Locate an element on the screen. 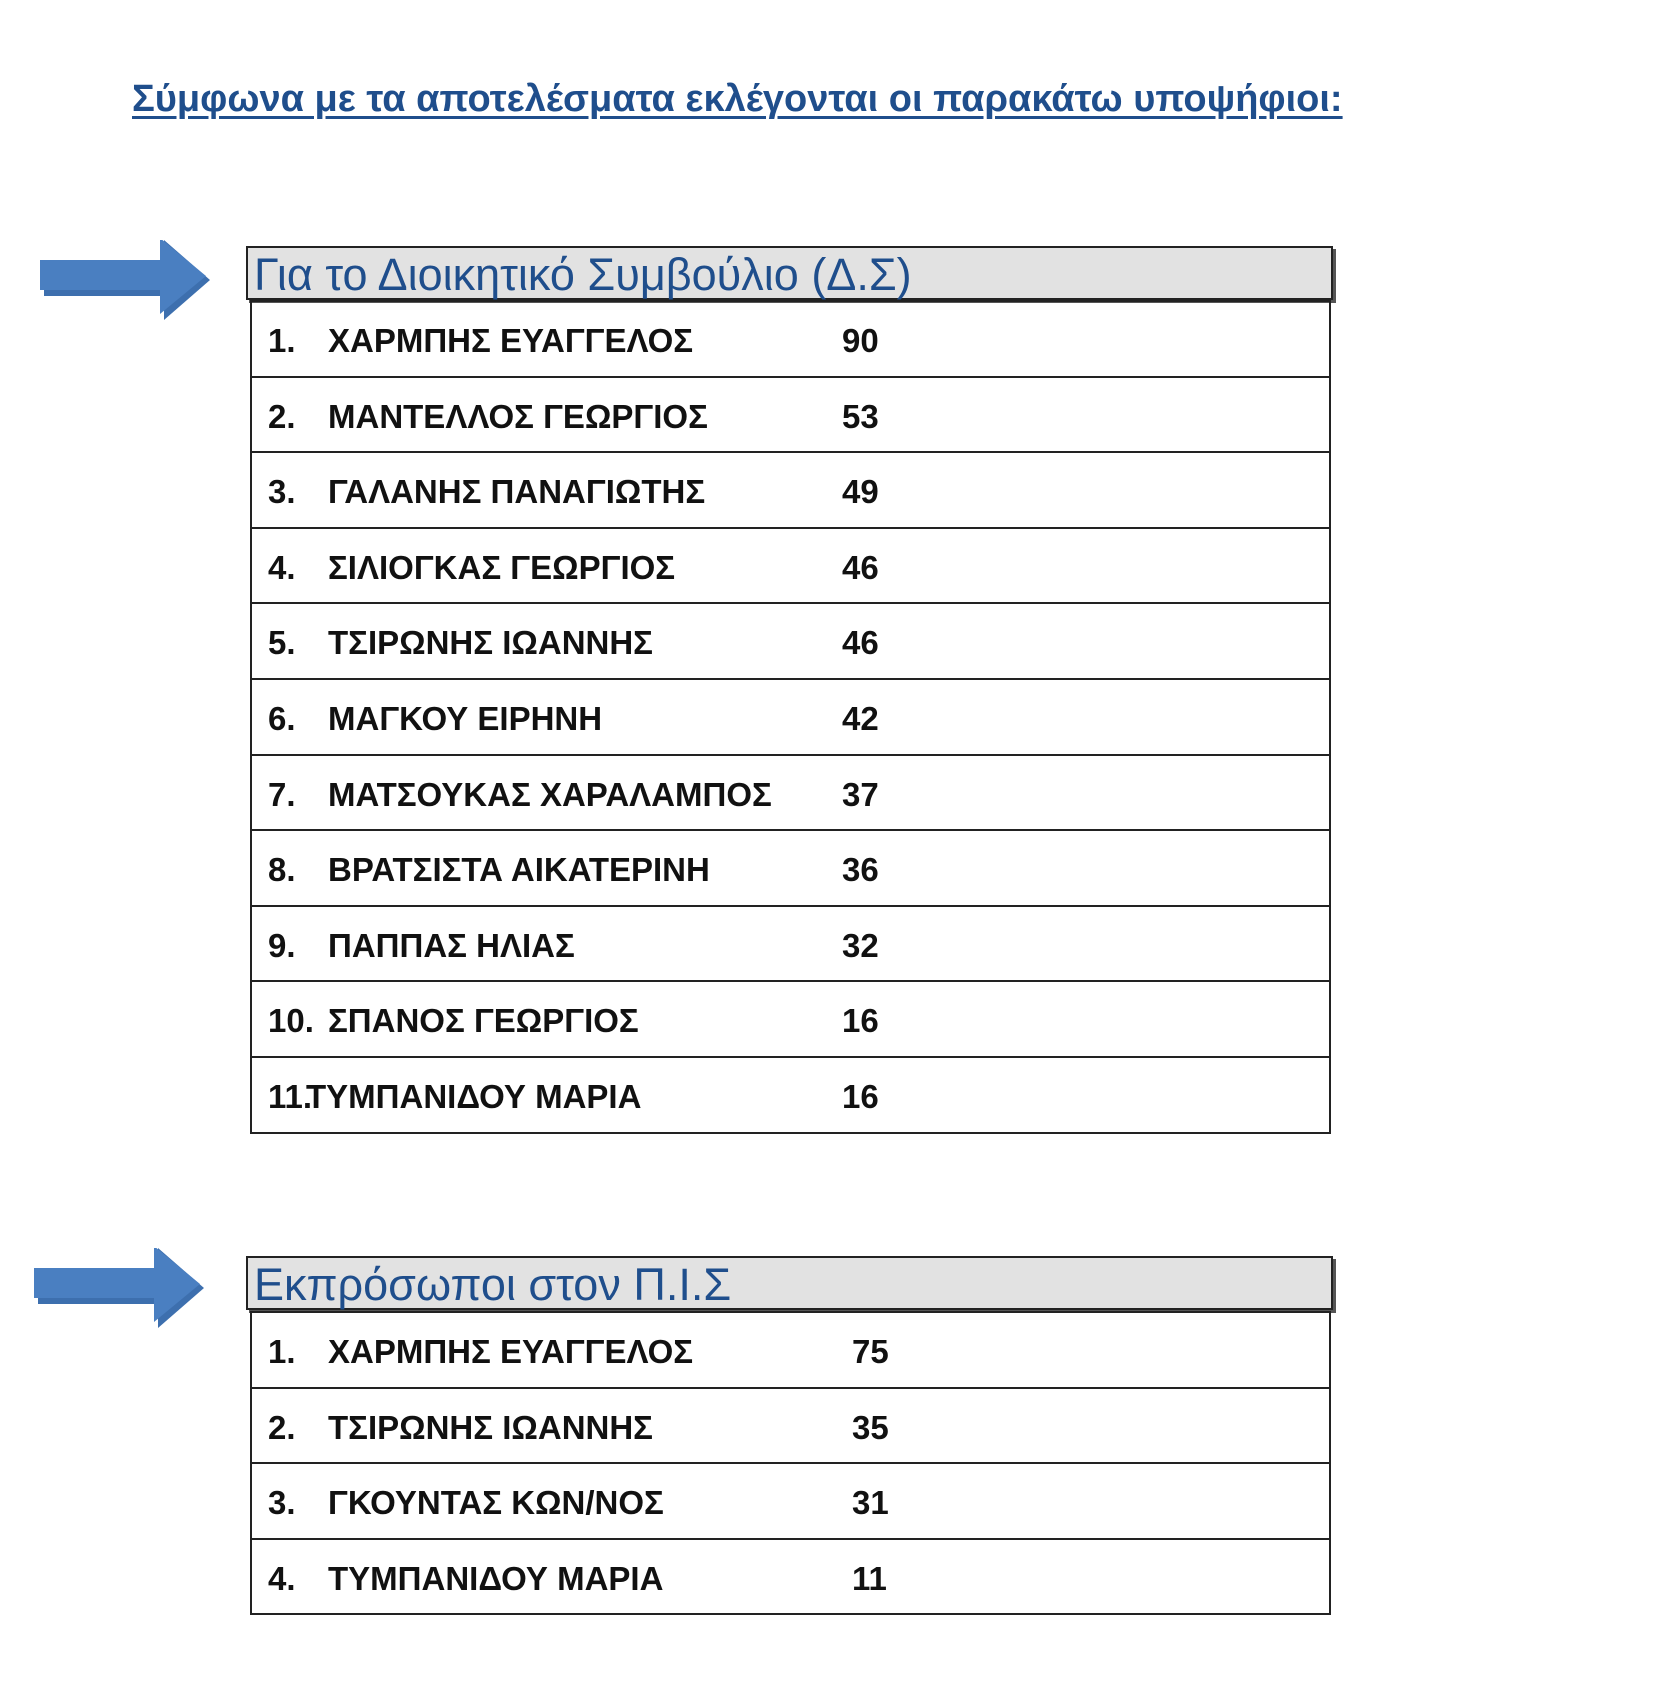 The width and height of the screenshot is (1653, 1689). table-row: 4. ΣΙΛΙΟΓΚΑΣ ΓΕΩΡΓΙΟΣ 46 is located at coordinates (790, 564).